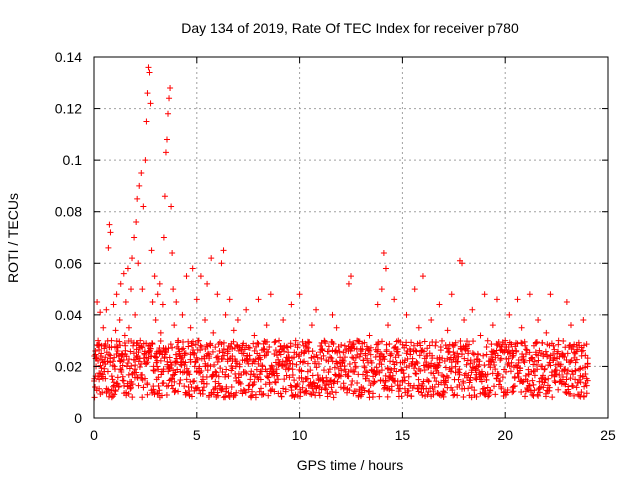 The image size is (640, 480). Describe the element at coordinates (350, 465) in the screenshot. I see `x-axis-label: GPS time / hours` at that location.